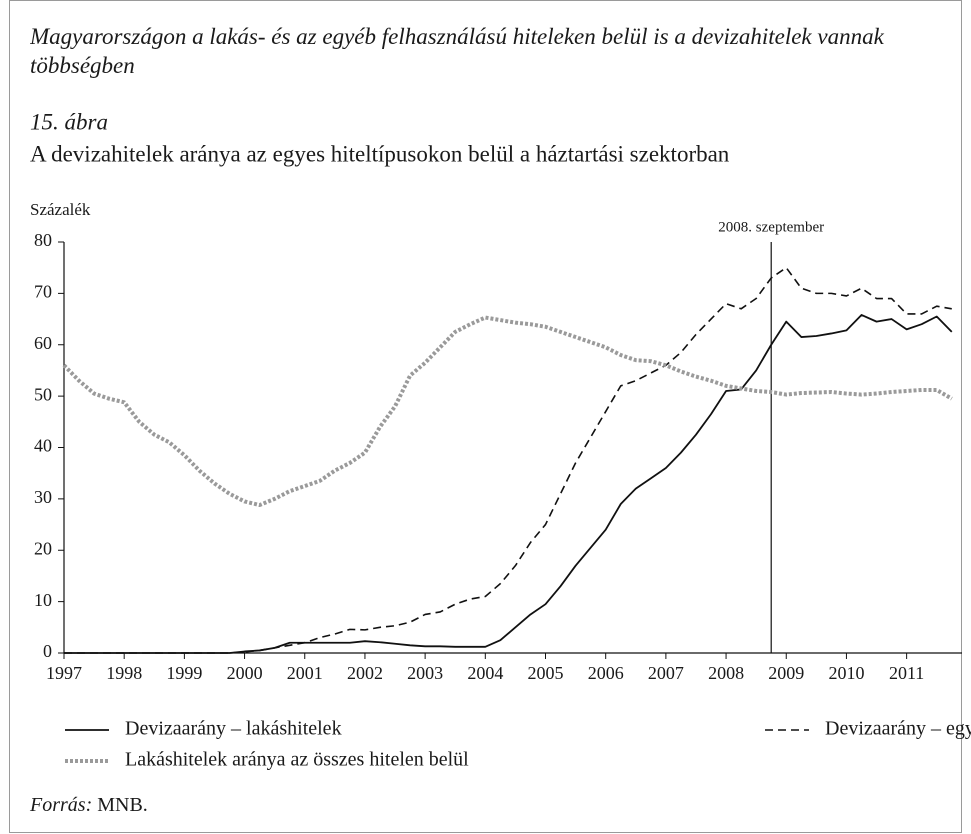  I want to click on y-axis-label: Százalék, so click(60, 209).